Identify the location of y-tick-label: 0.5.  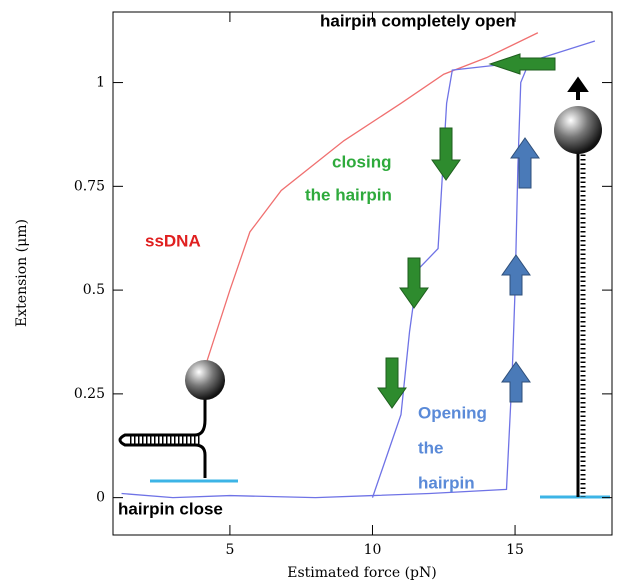
(94, 290).